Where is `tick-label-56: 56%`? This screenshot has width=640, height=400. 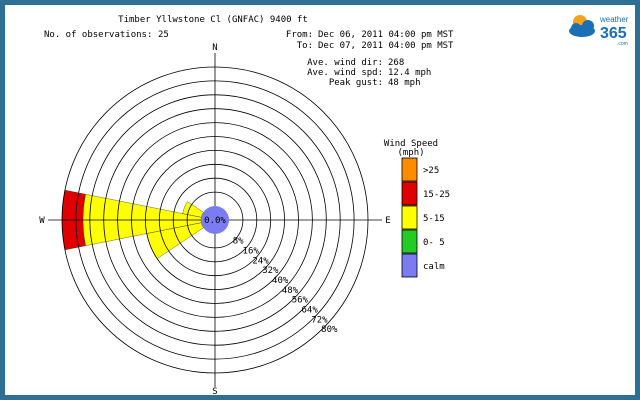
tick-label-56: 56% is located at coordinates (300, 301).